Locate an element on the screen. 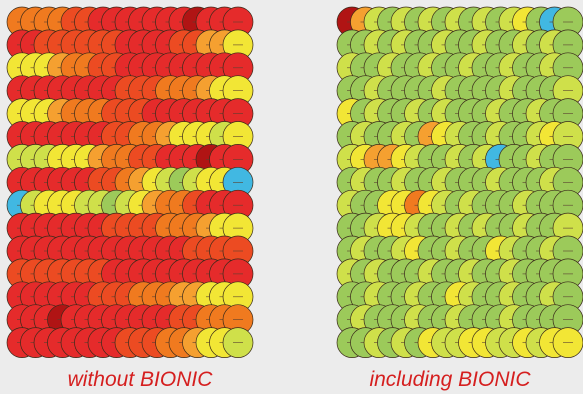  caption-including-bionic: including BIONIC is located at coordinates (450, 379).